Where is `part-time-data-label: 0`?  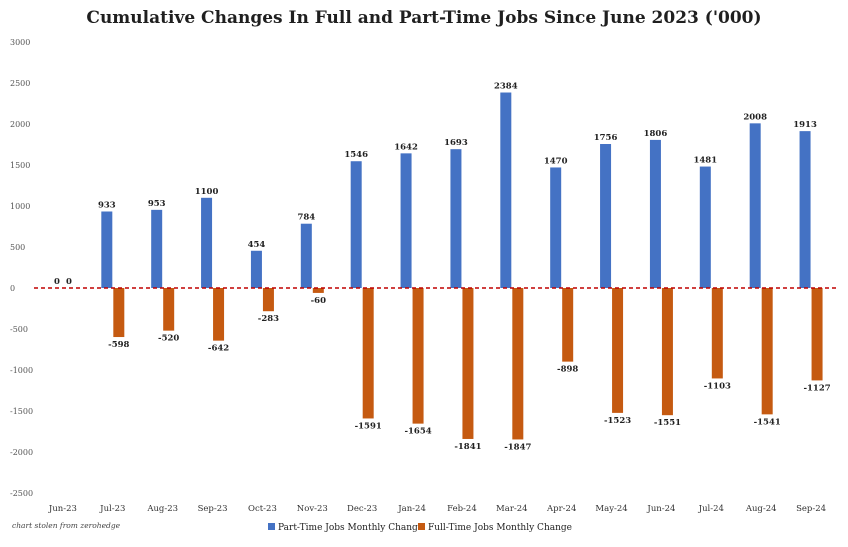 part-time-data-label: 0 is located at coordinates (57, 282).